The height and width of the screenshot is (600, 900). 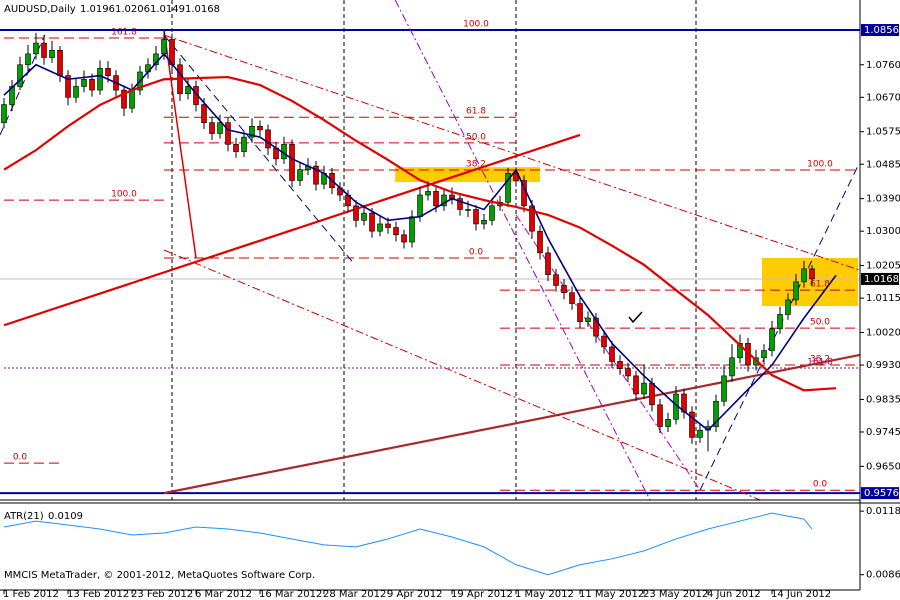 I want to click on y-tick-label: 0.9930, so click(x=883, y=365).